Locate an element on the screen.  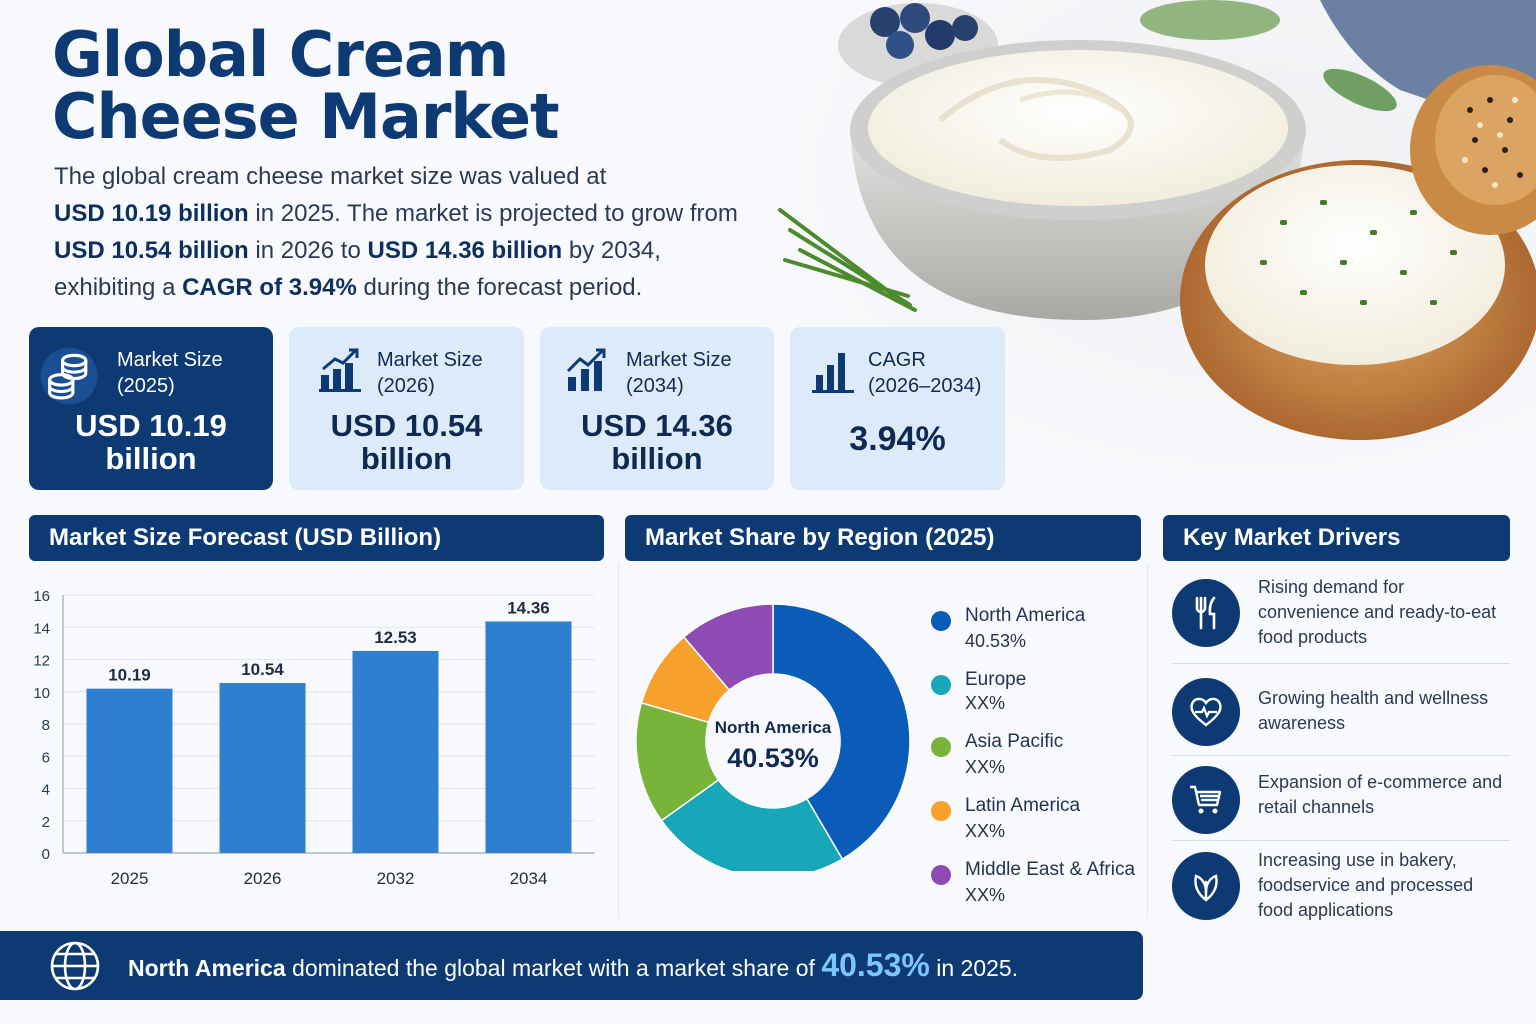
intro-text-3: in 2026 to is located at coordinates (308, 250).